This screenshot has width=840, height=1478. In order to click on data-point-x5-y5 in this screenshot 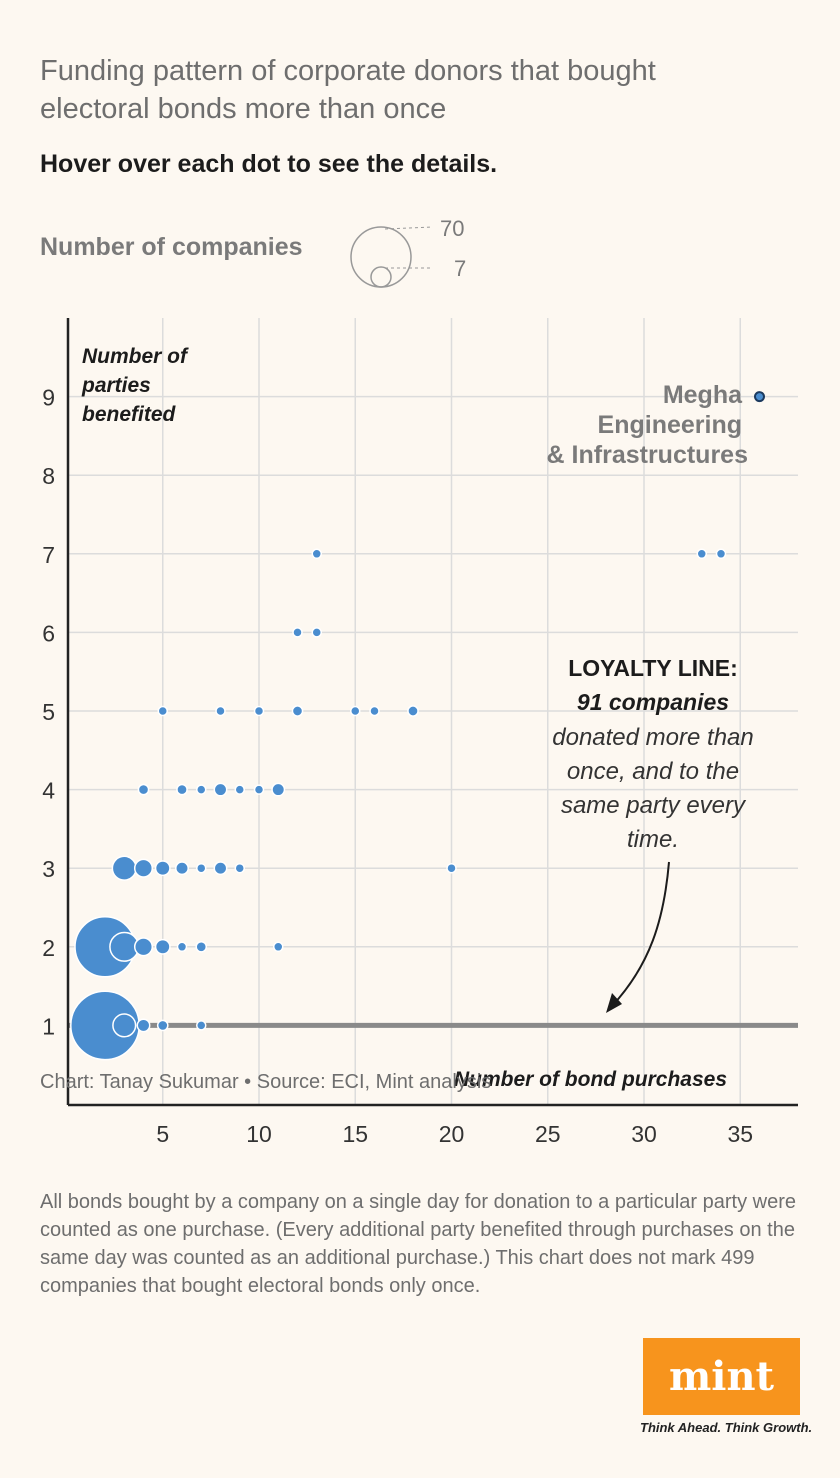, I will do `click(162, 711)`.